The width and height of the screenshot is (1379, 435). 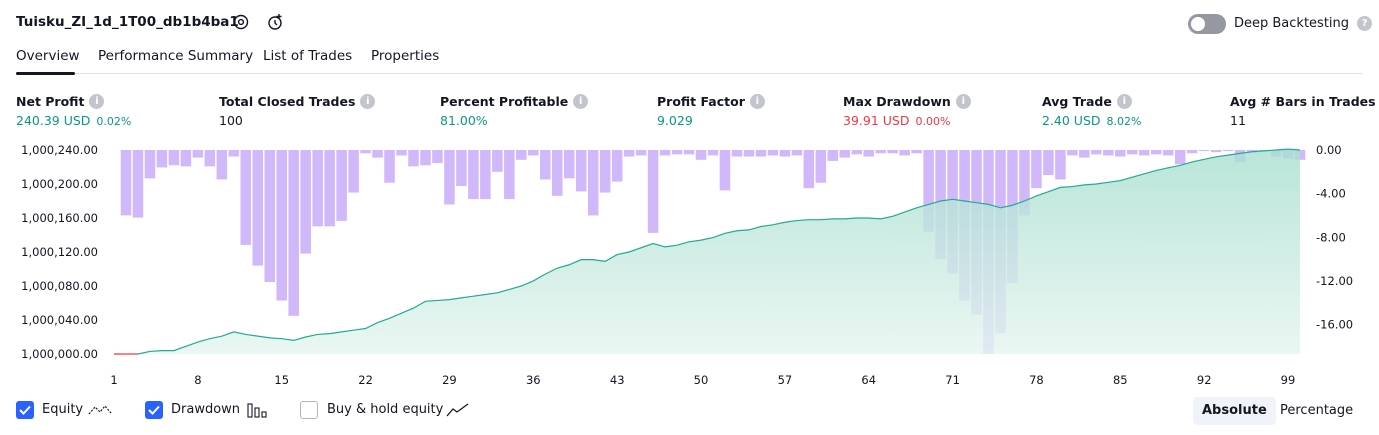 I want to click on x-tick-label: 92, so click(x=1204, y=380).